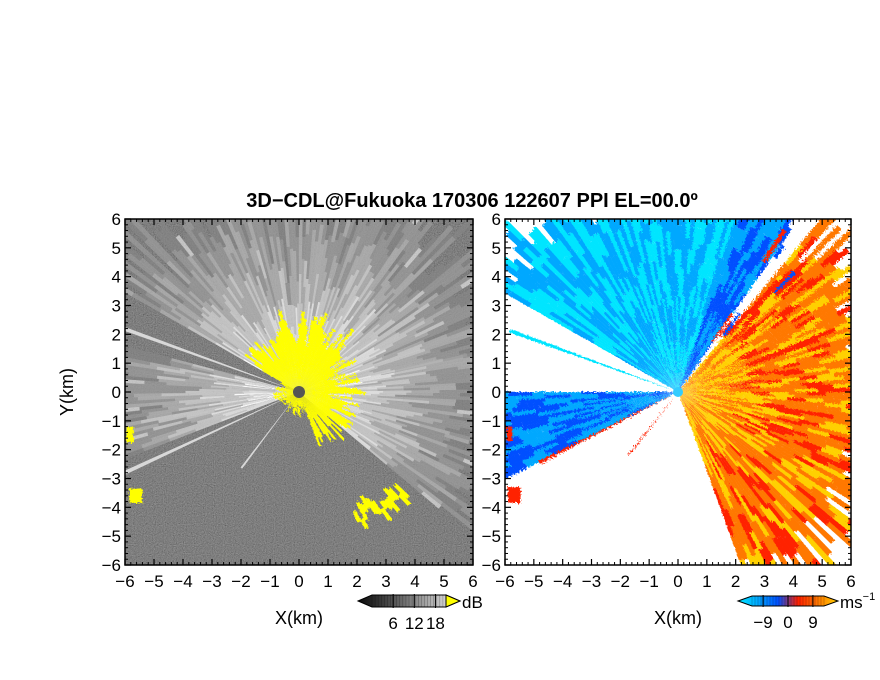 This screenshot has height=680, width=880. What do you see at coordinates (364, 508) in the screenshot?
I see `strong-echo-edge` at bounding box center [364, 508].